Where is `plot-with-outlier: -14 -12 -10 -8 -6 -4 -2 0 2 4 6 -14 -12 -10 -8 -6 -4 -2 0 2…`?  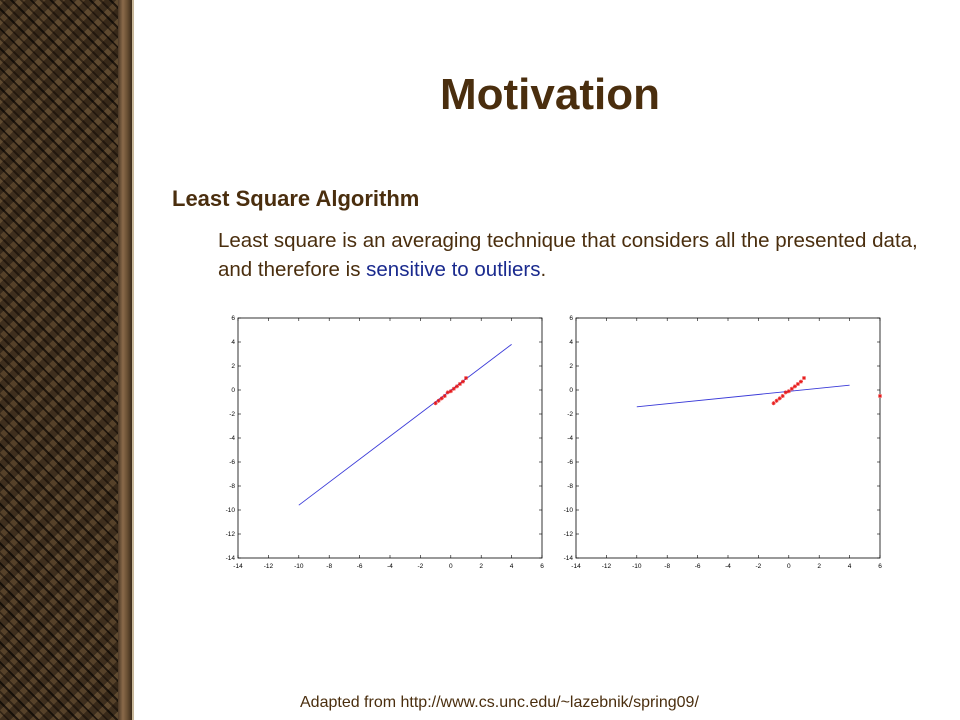 plot-with-outlier: -14 -12 -10 -8 -6 -4 -2 0 2 4 6 -14 -12 -10 -8 -6 -4 -2 0 2… is located at coordinates (721, 443).